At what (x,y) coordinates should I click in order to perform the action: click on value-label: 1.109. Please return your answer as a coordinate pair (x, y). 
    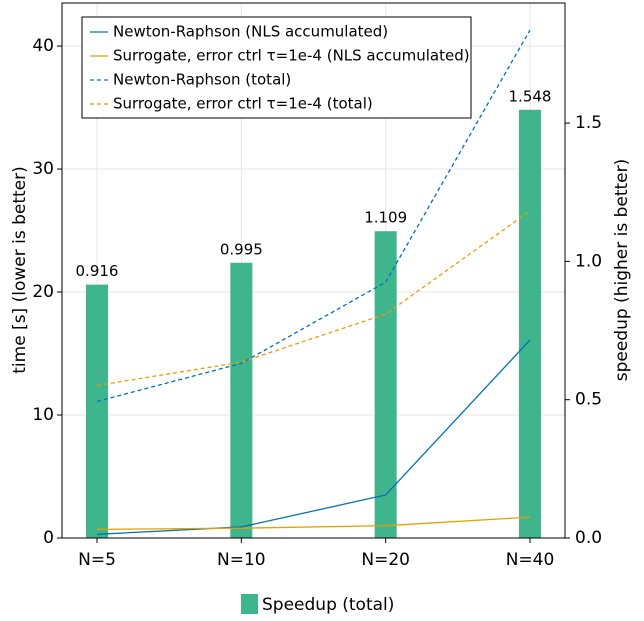
    Looking at the image, I should click on (385, 218).